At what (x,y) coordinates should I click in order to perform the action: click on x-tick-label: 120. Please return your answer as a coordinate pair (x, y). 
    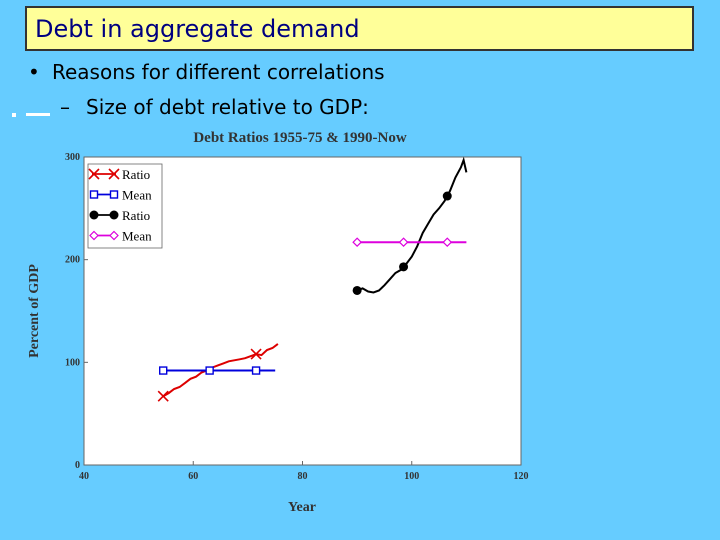
    Looking at the image, I should click on (521, 476).